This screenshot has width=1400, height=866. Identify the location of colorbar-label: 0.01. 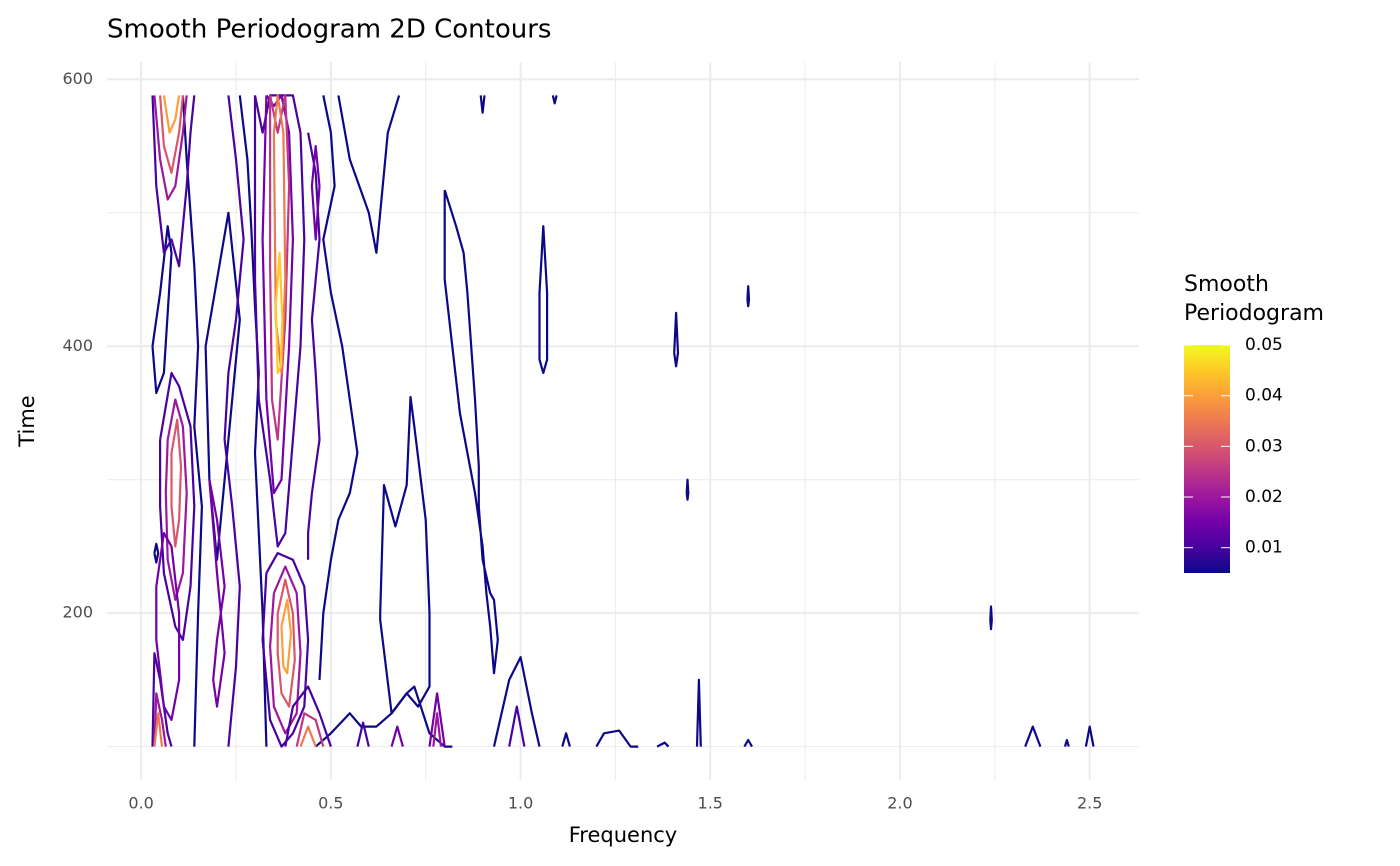
(1264, 548).